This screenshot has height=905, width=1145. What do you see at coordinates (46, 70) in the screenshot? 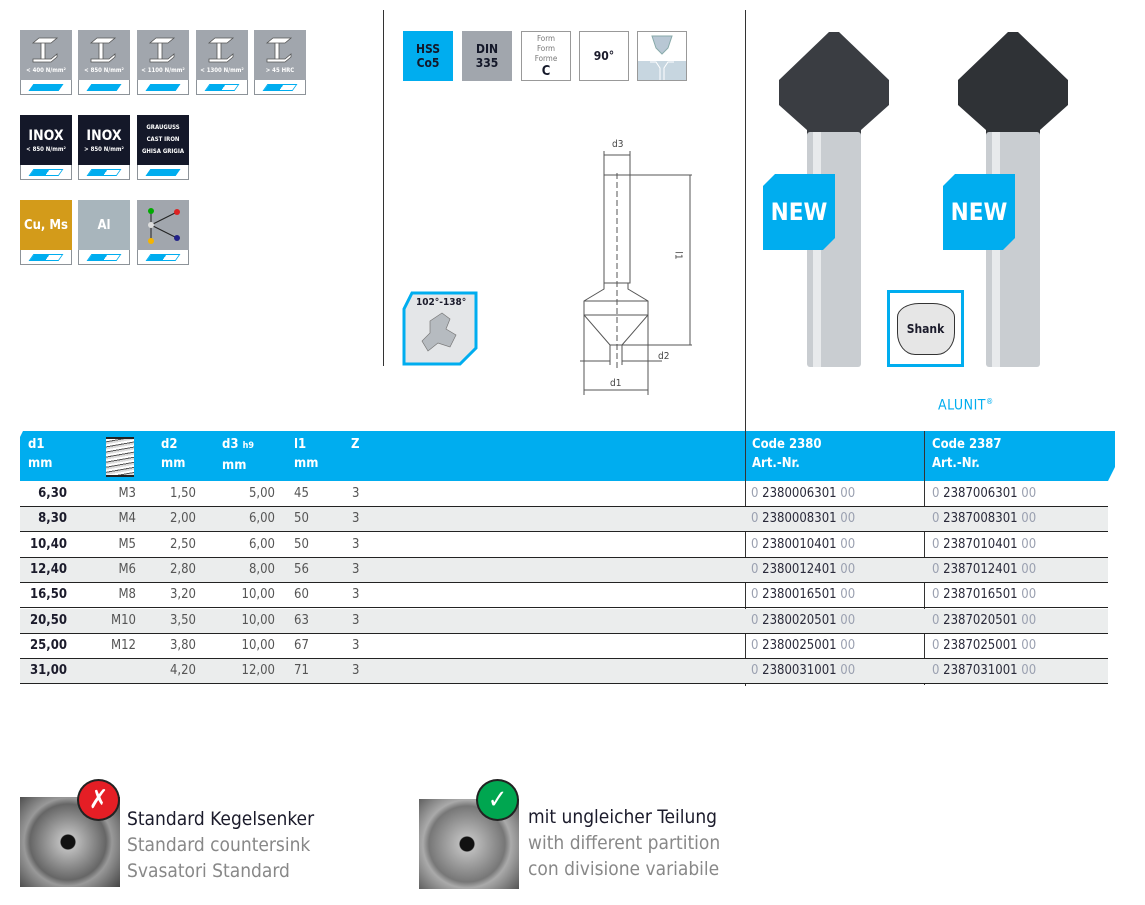
I see `material-label: < 400 N/mm²` at bounding box center [46, 70].